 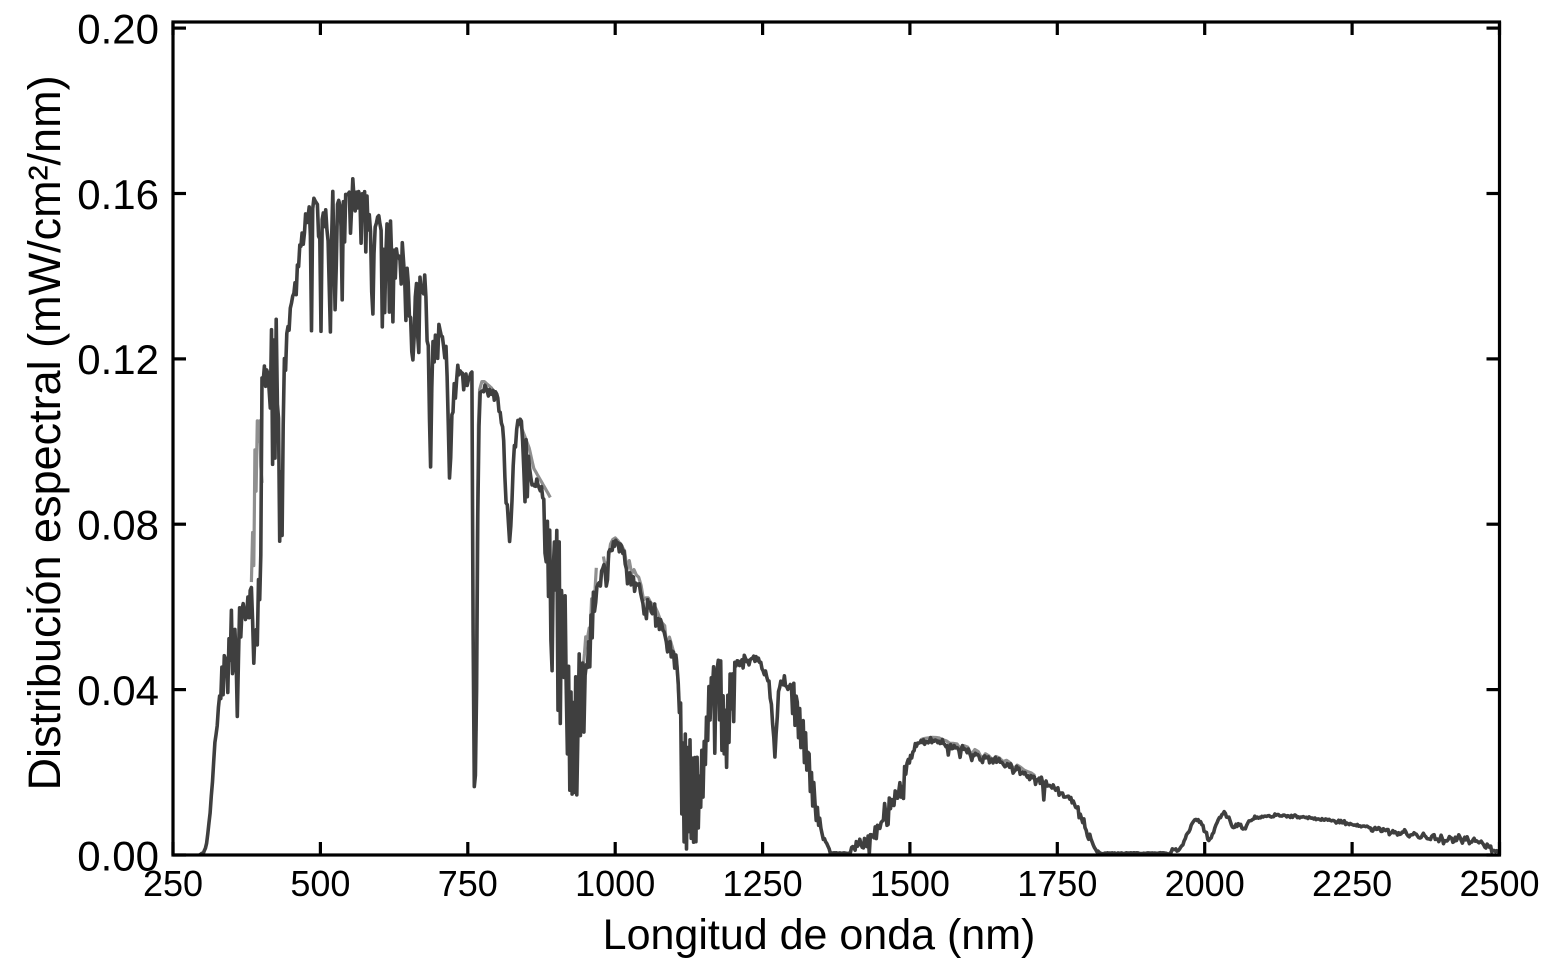 I want to click on svg-text: 2250, so click(x=1352, y=883).